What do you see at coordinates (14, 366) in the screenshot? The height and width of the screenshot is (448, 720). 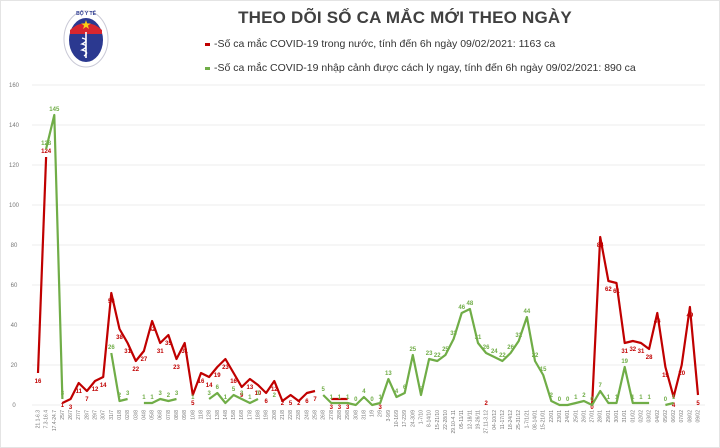 I see `y-tick-label: 20` at bounding box center [14, 366].